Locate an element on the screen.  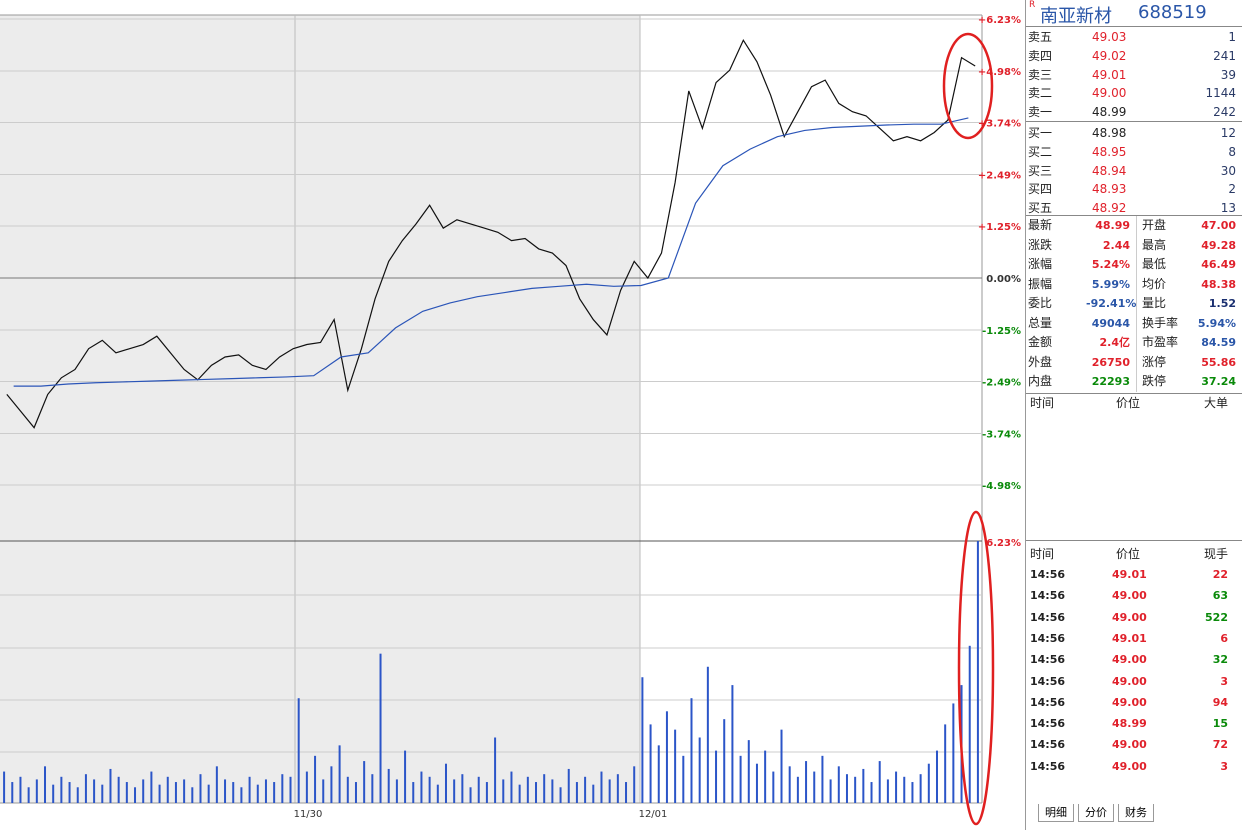
level-price: 48.92 is located at coordinates (1109, 208).